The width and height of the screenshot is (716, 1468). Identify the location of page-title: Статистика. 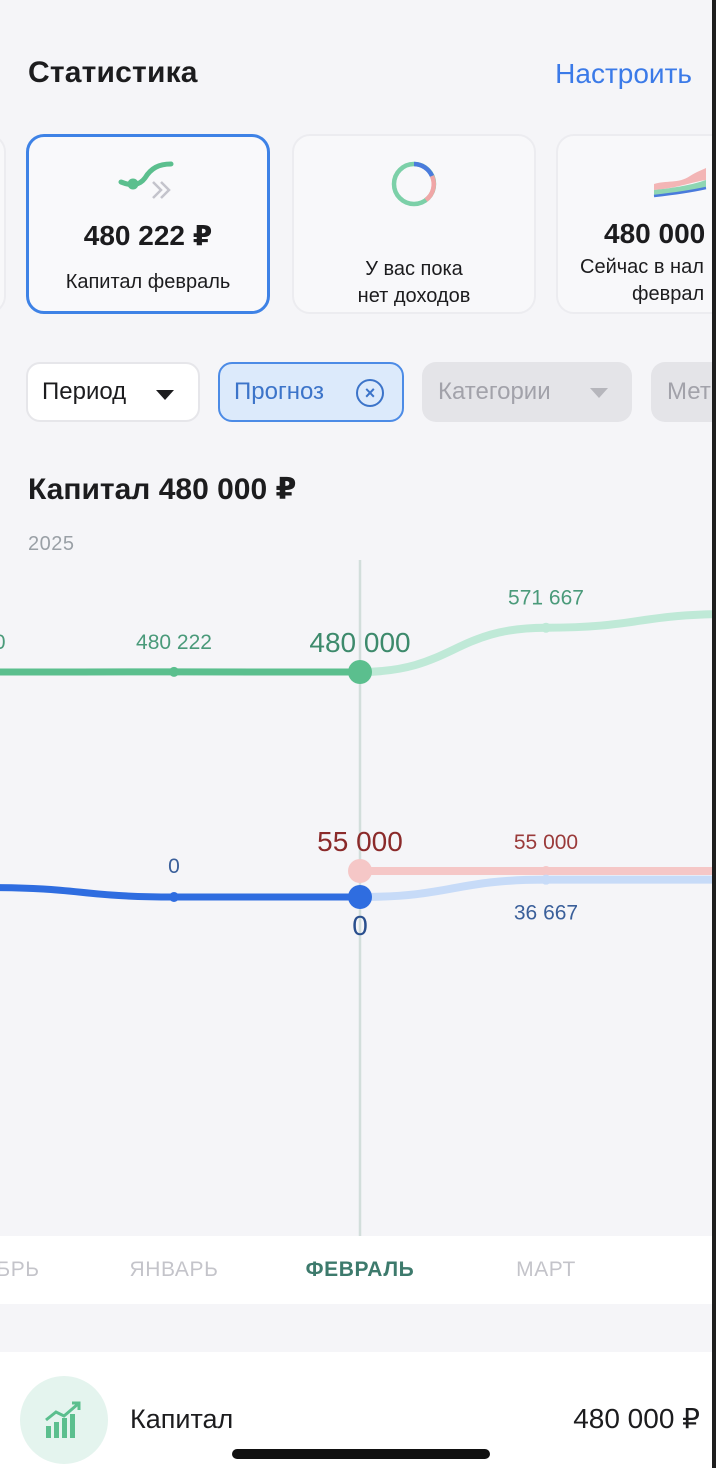
(113, 72).